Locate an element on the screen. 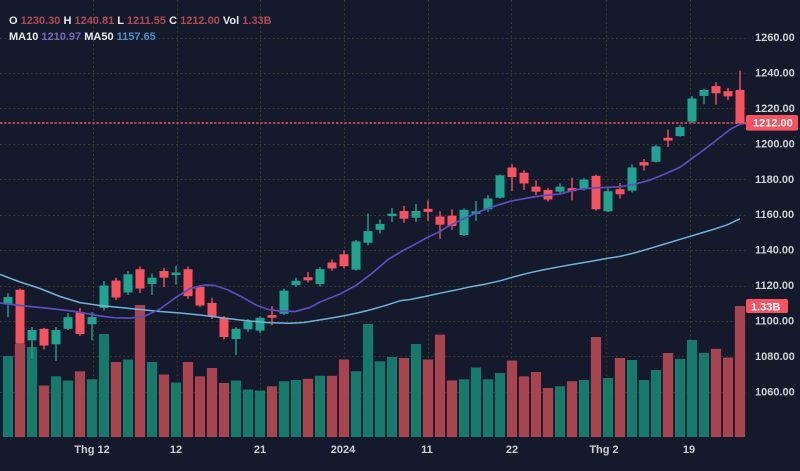  svg-text: 1080.00 is located at coordinates (775, 357).